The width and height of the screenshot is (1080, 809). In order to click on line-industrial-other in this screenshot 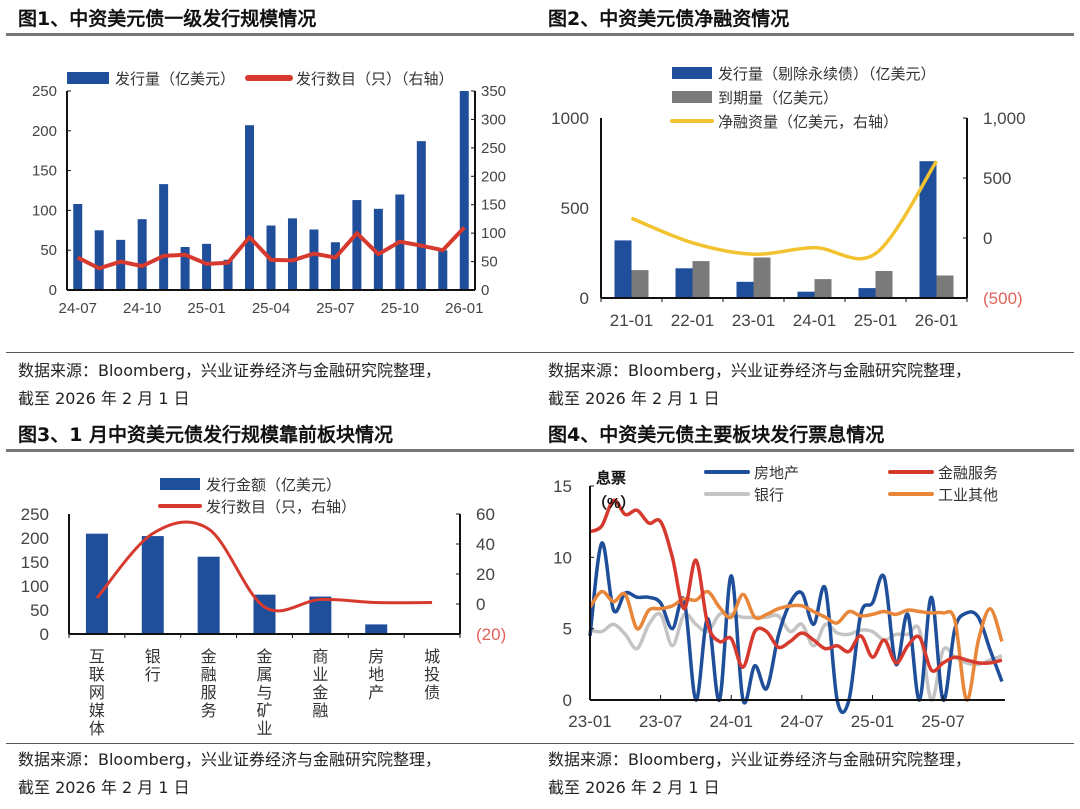, I will do `click(796, 645)`.